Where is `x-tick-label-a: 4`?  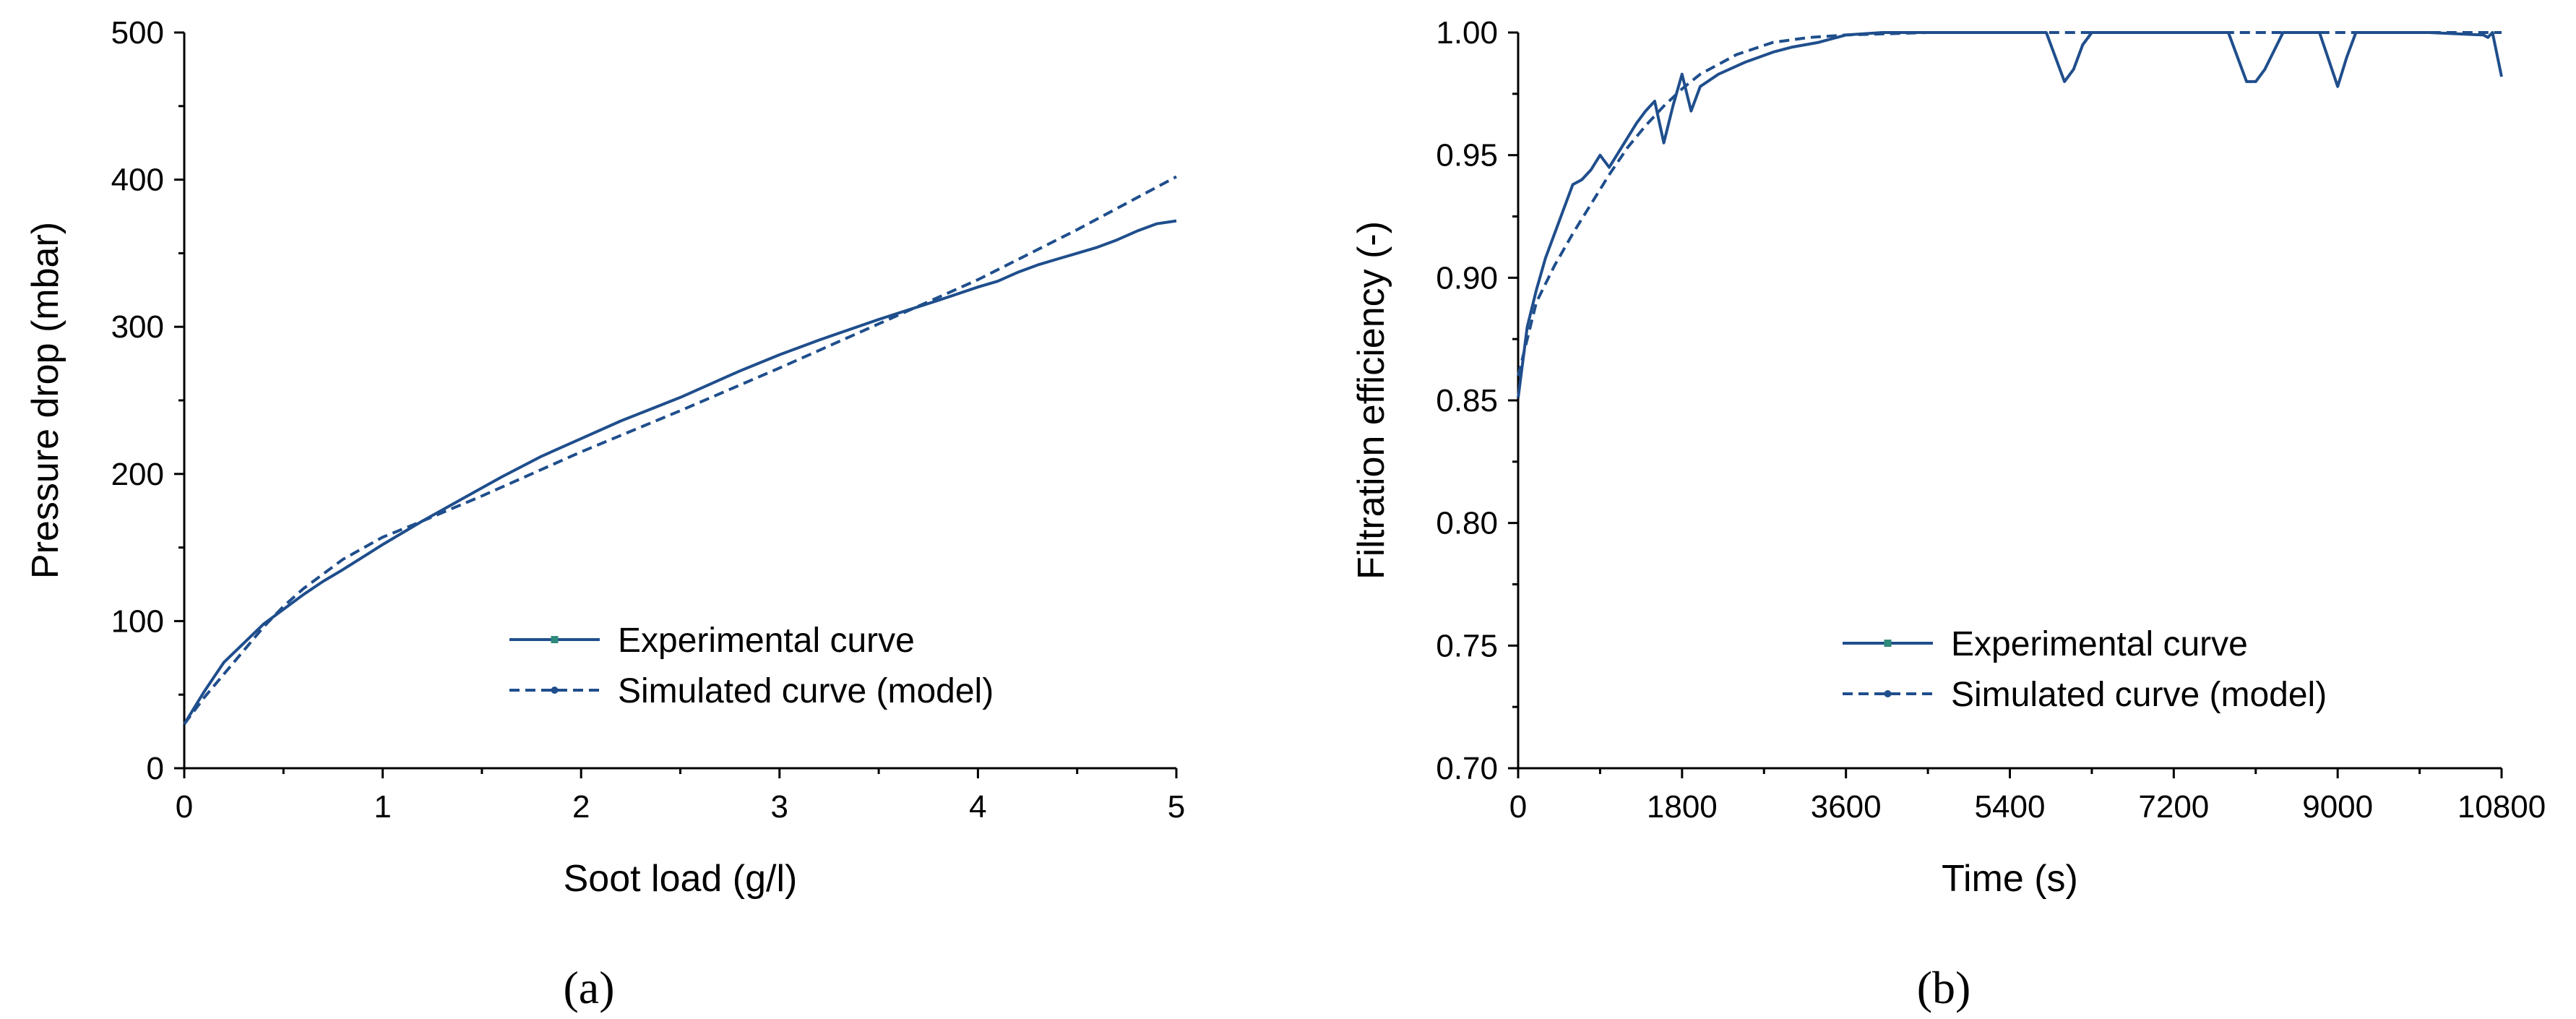 x-tick-label-a: 4 is located at coordinates (977, 807).